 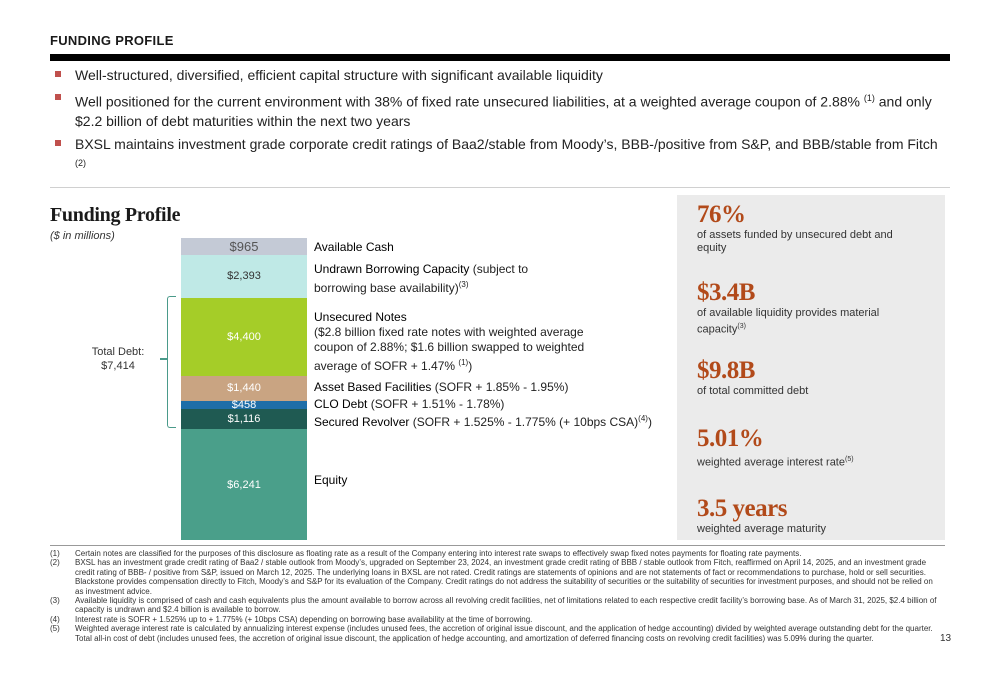 I want to click on bar-value-label: $965, so click(x=244, y=247).